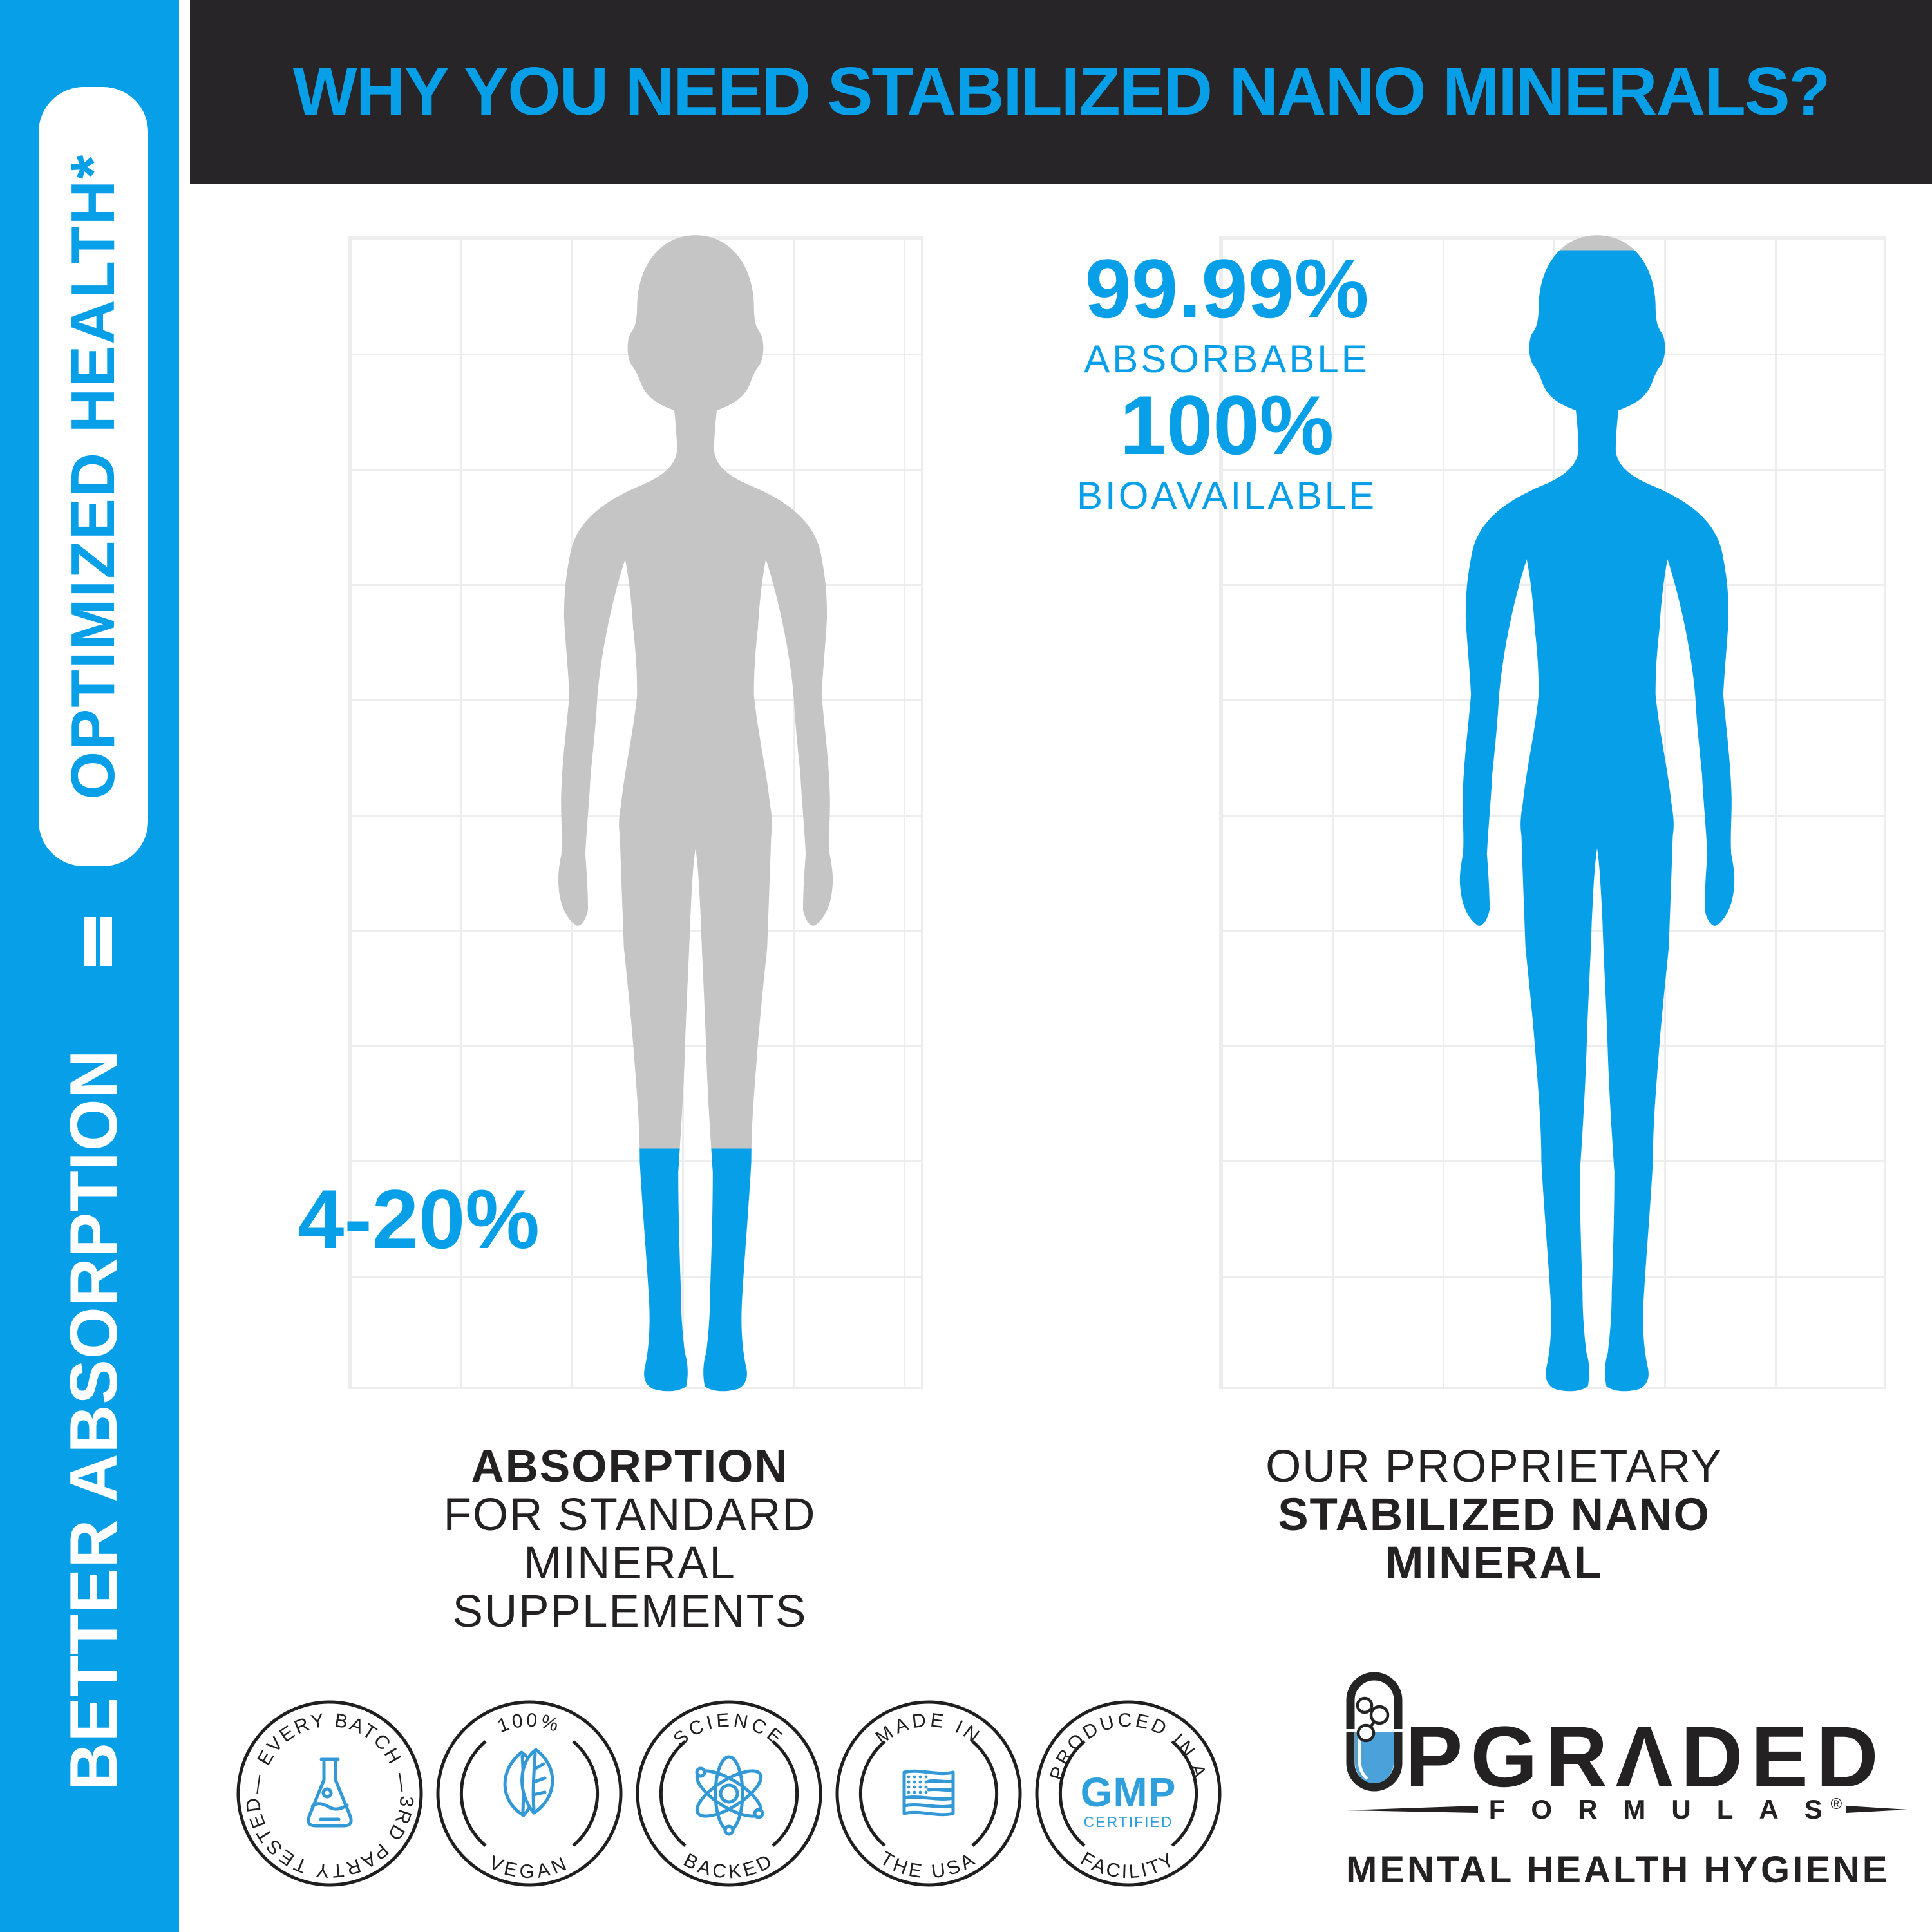  I want to click on badge-vegan: 100% VEGAN, so click(529, 1793).